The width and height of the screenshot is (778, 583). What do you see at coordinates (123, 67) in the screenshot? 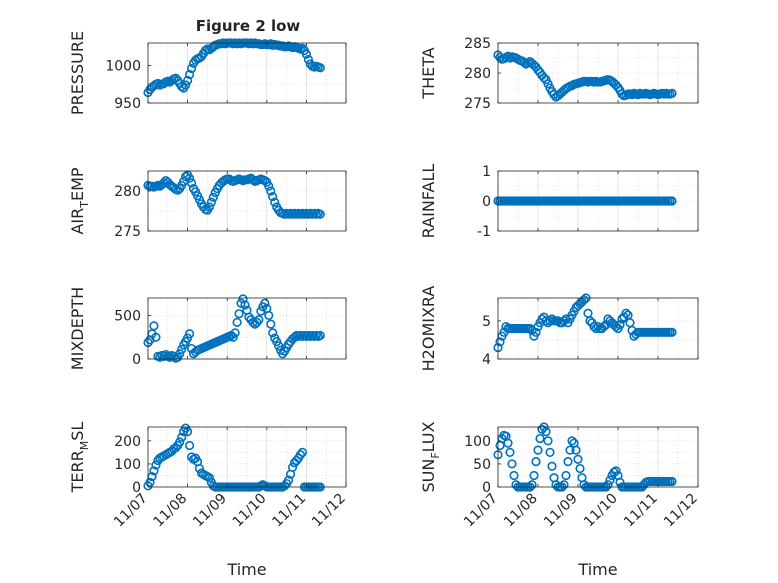
I see `y-tick-label: 1000` at bounding box center [123, 67].